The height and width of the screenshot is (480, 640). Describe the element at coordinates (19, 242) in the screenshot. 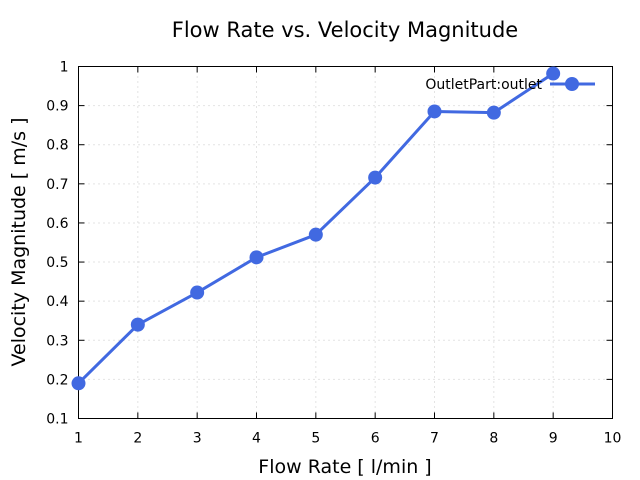

I see `y-axis-label: Velocity Magnitude [ m/s ]` at that location.